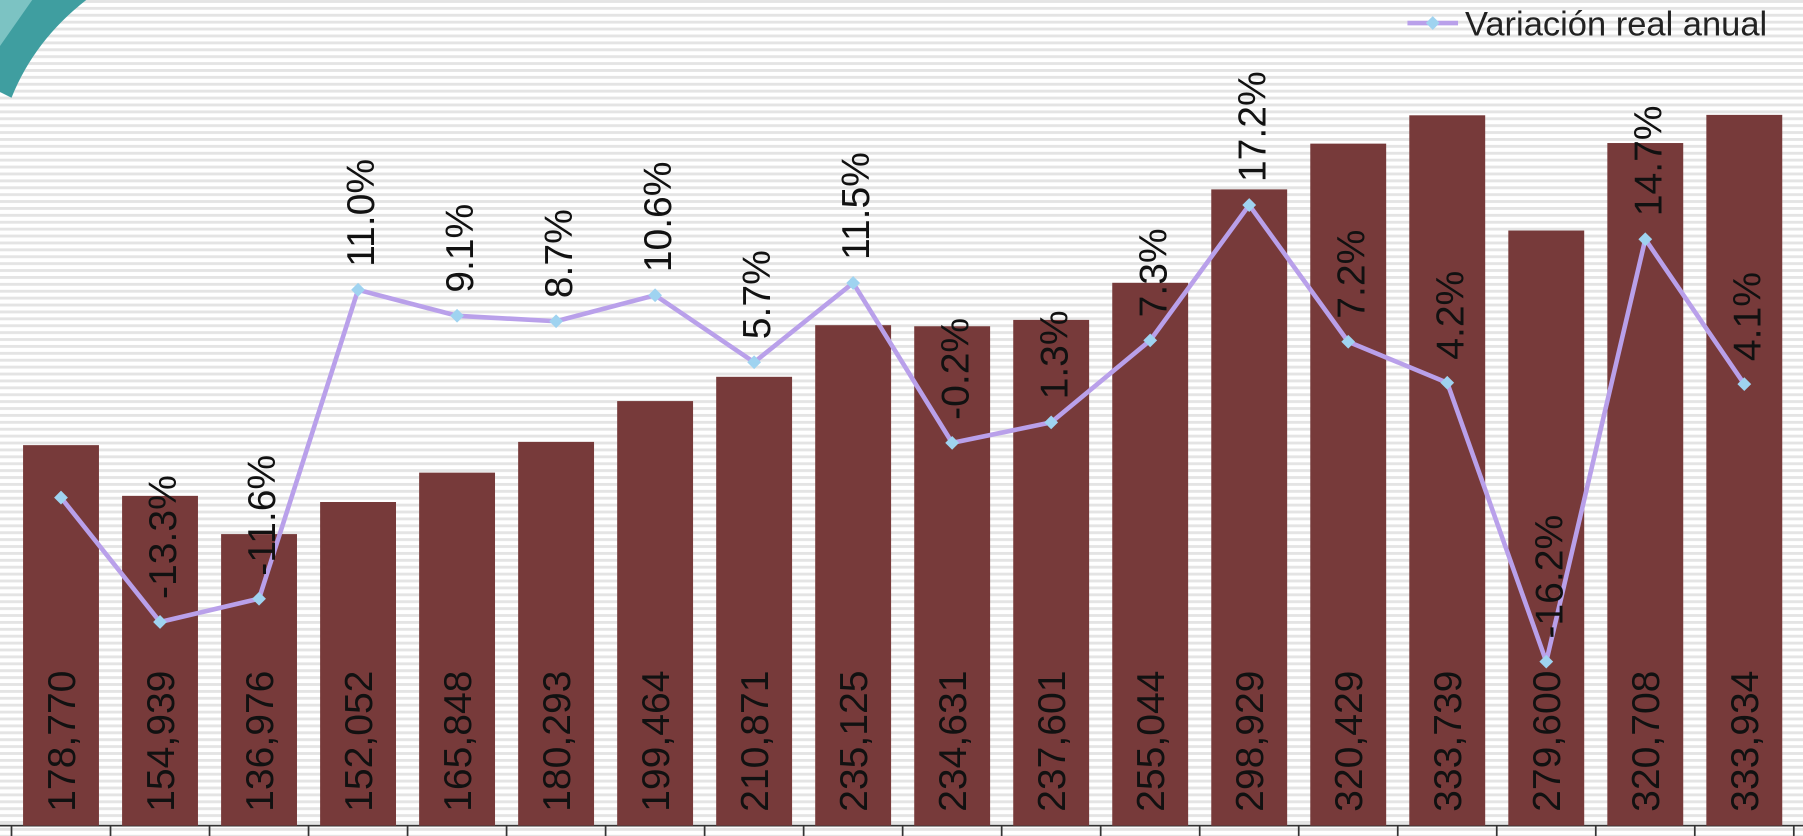 Image resolution: width=1803 pixels, height=836 pixels. What do you see at coordinates (1646, 741) in the screenshot?
I see `bar-label: 320,708` at bounding box center [1646, 741].